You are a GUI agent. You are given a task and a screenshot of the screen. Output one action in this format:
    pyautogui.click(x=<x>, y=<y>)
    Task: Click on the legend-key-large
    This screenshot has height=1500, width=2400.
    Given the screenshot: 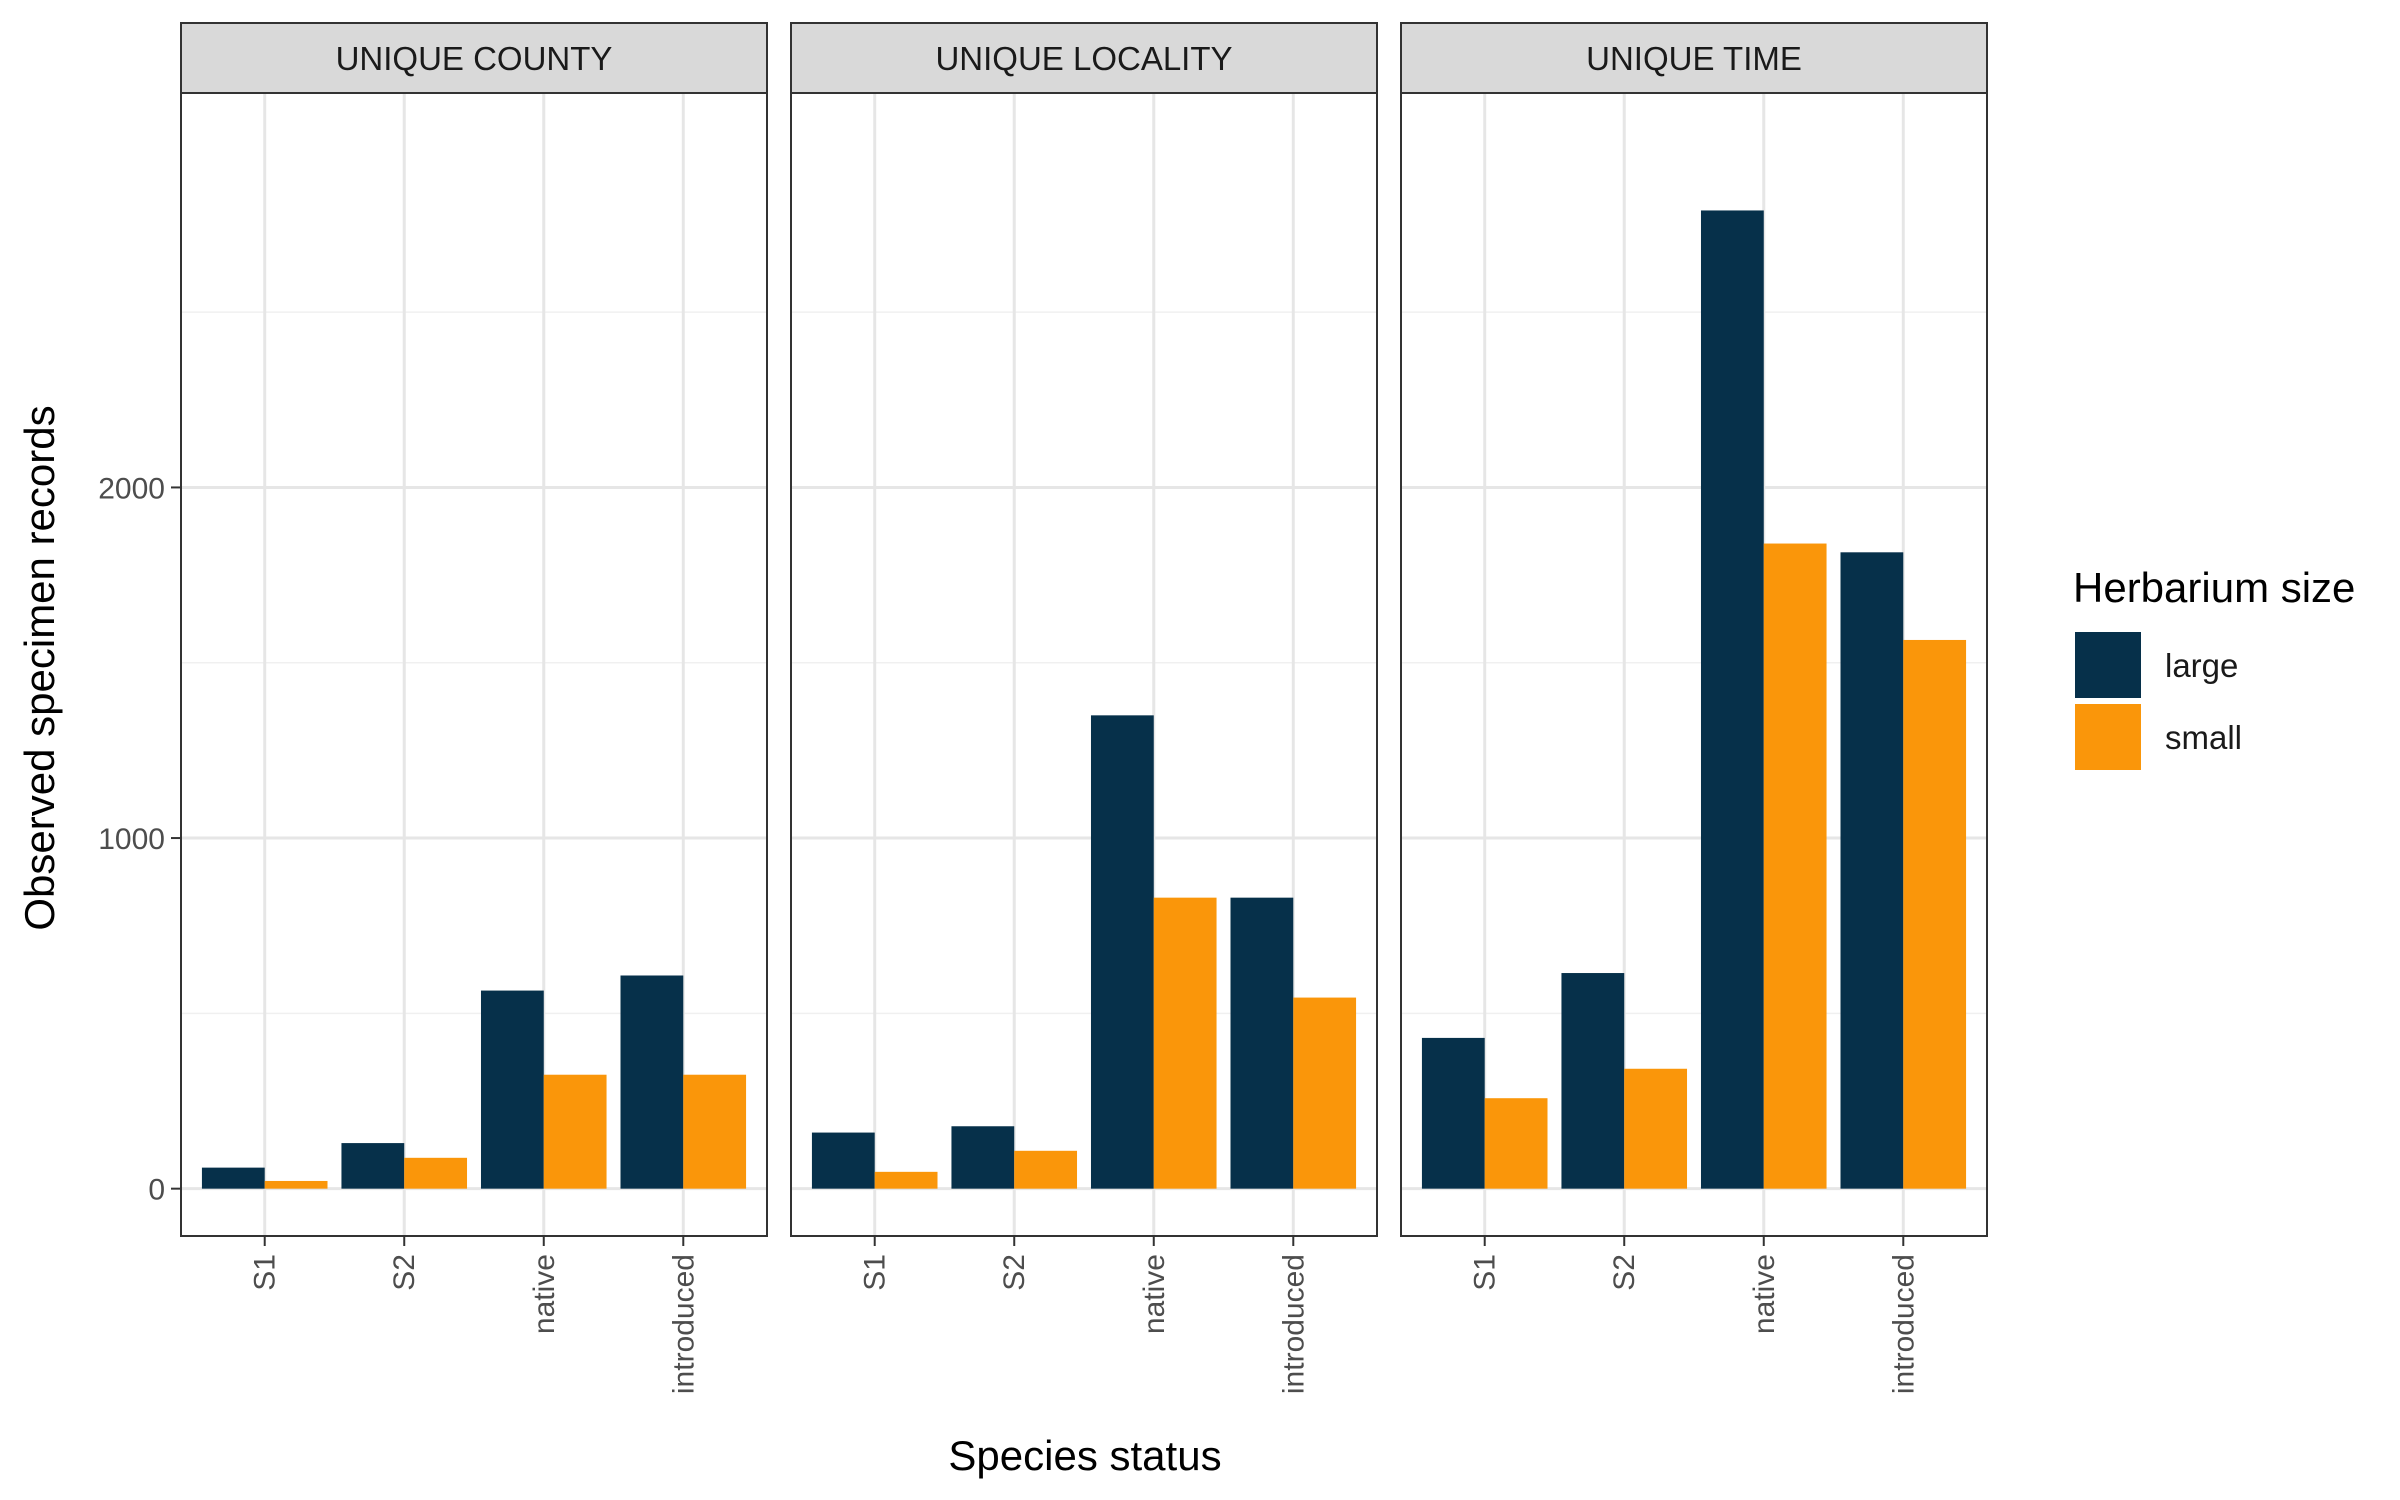 What is the action you would take?
    pyautogui.click(x=2108, y=665)
    